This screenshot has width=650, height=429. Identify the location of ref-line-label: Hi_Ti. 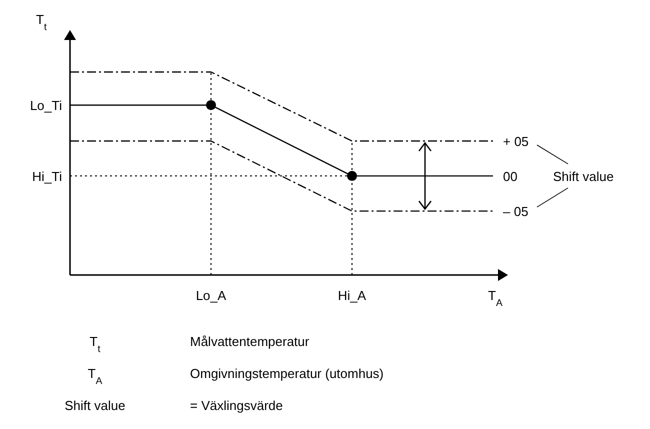
(47, 176).